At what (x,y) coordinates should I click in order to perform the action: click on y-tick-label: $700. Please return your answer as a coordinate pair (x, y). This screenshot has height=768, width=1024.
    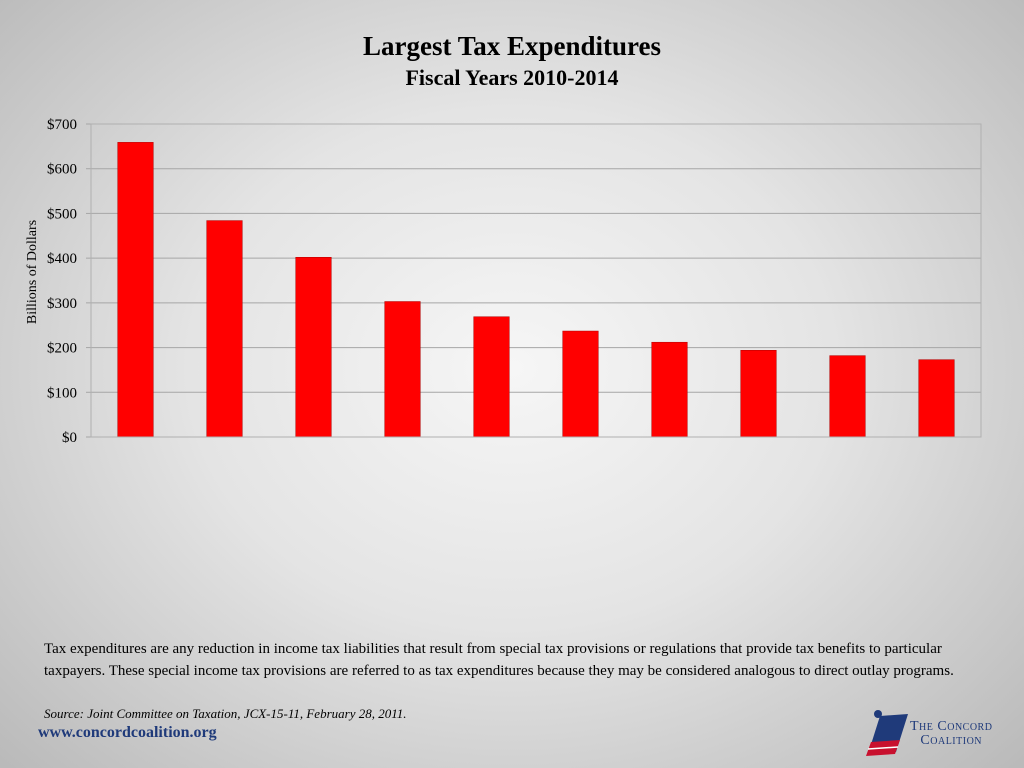
    Looking at the image, I should click on (62, 125).